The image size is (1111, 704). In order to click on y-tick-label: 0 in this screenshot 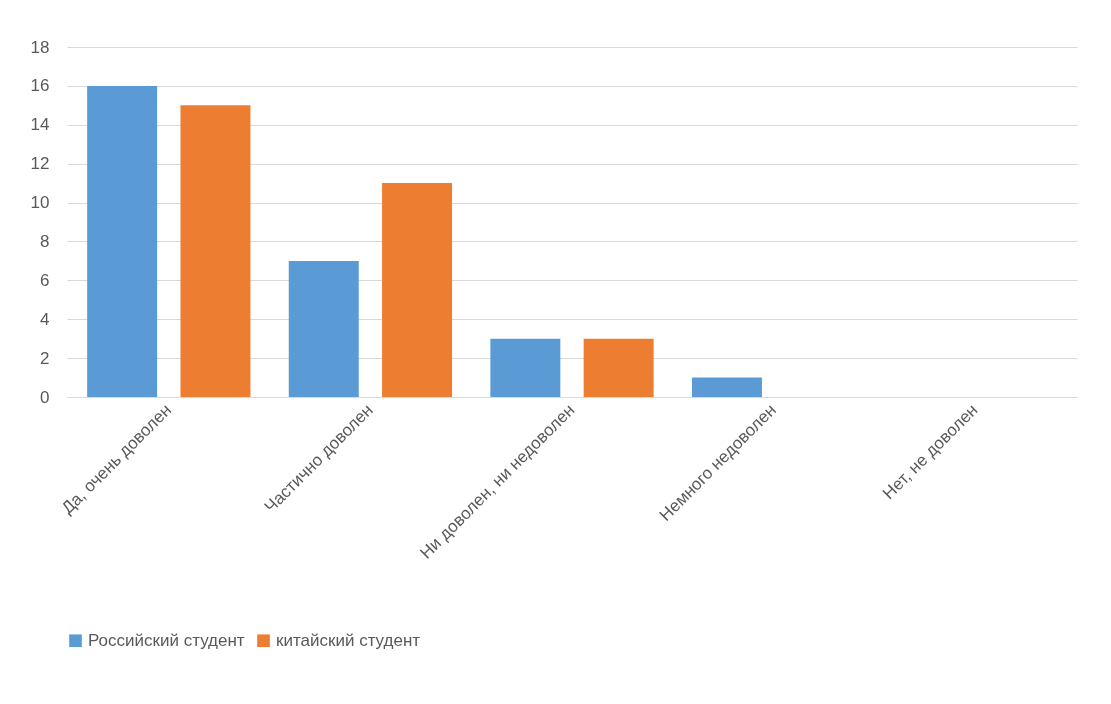, I will do `click(45, 397)`.